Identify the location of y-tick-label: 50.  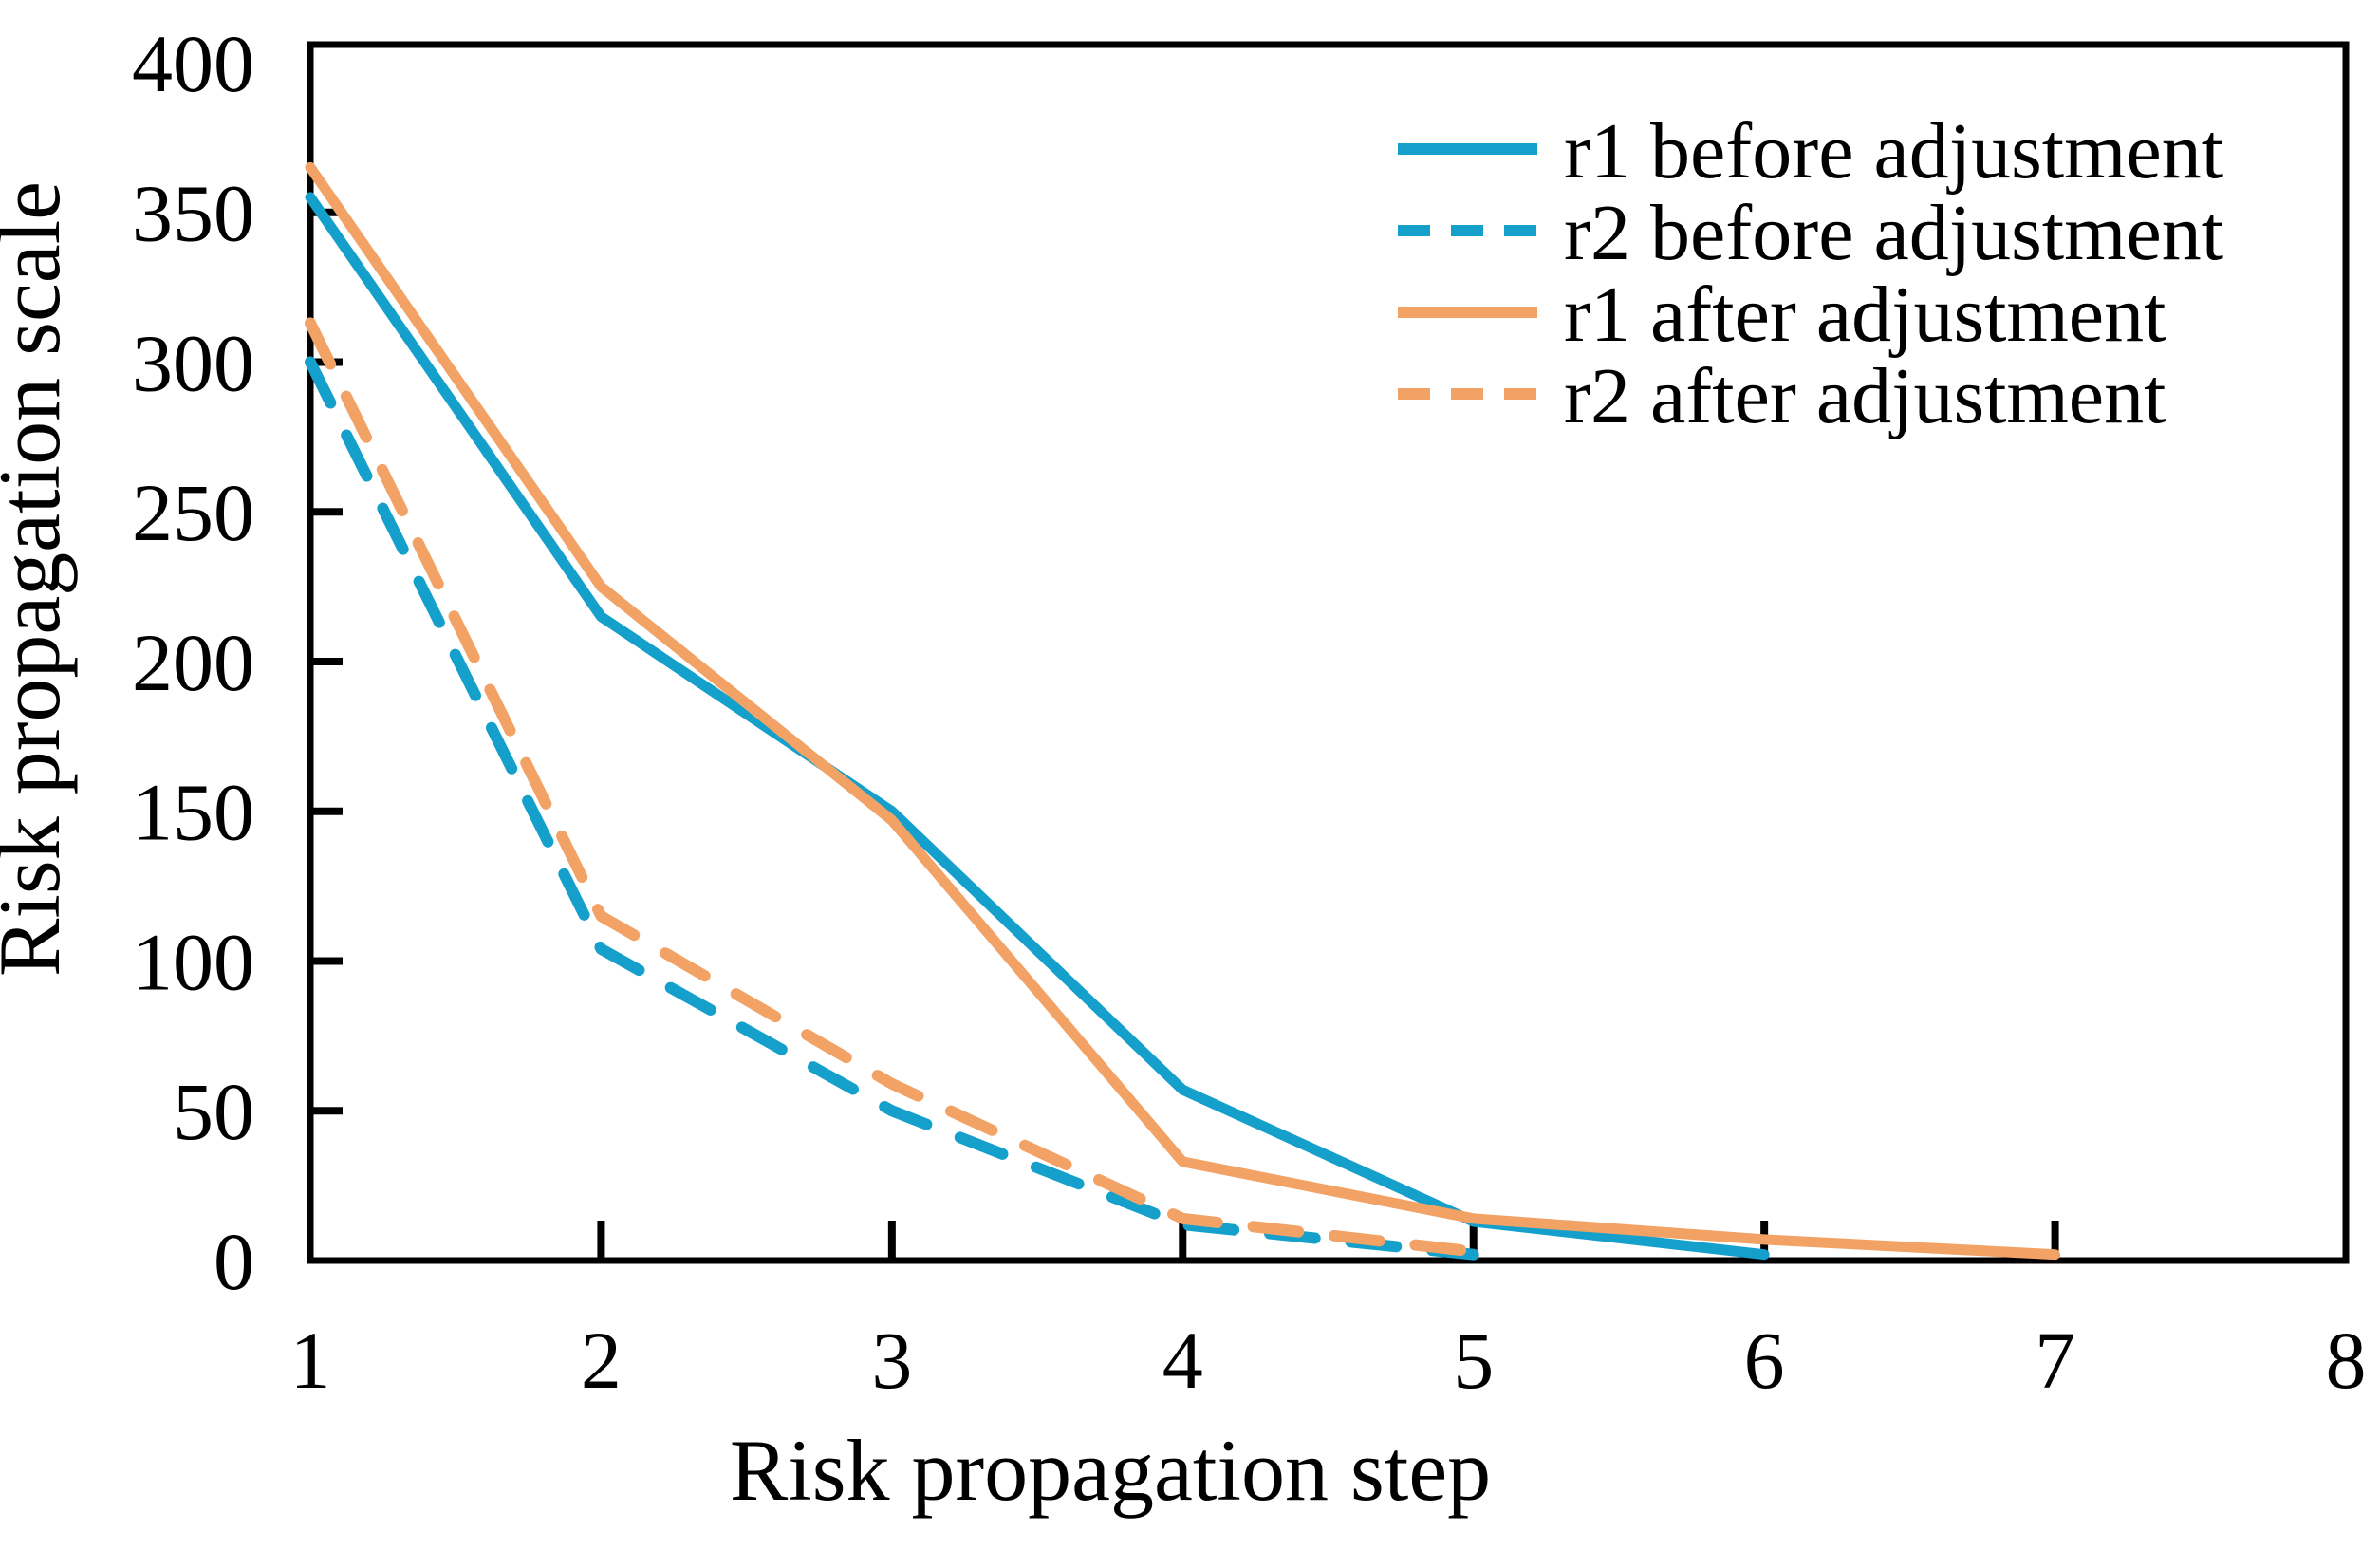
(213, 1111).